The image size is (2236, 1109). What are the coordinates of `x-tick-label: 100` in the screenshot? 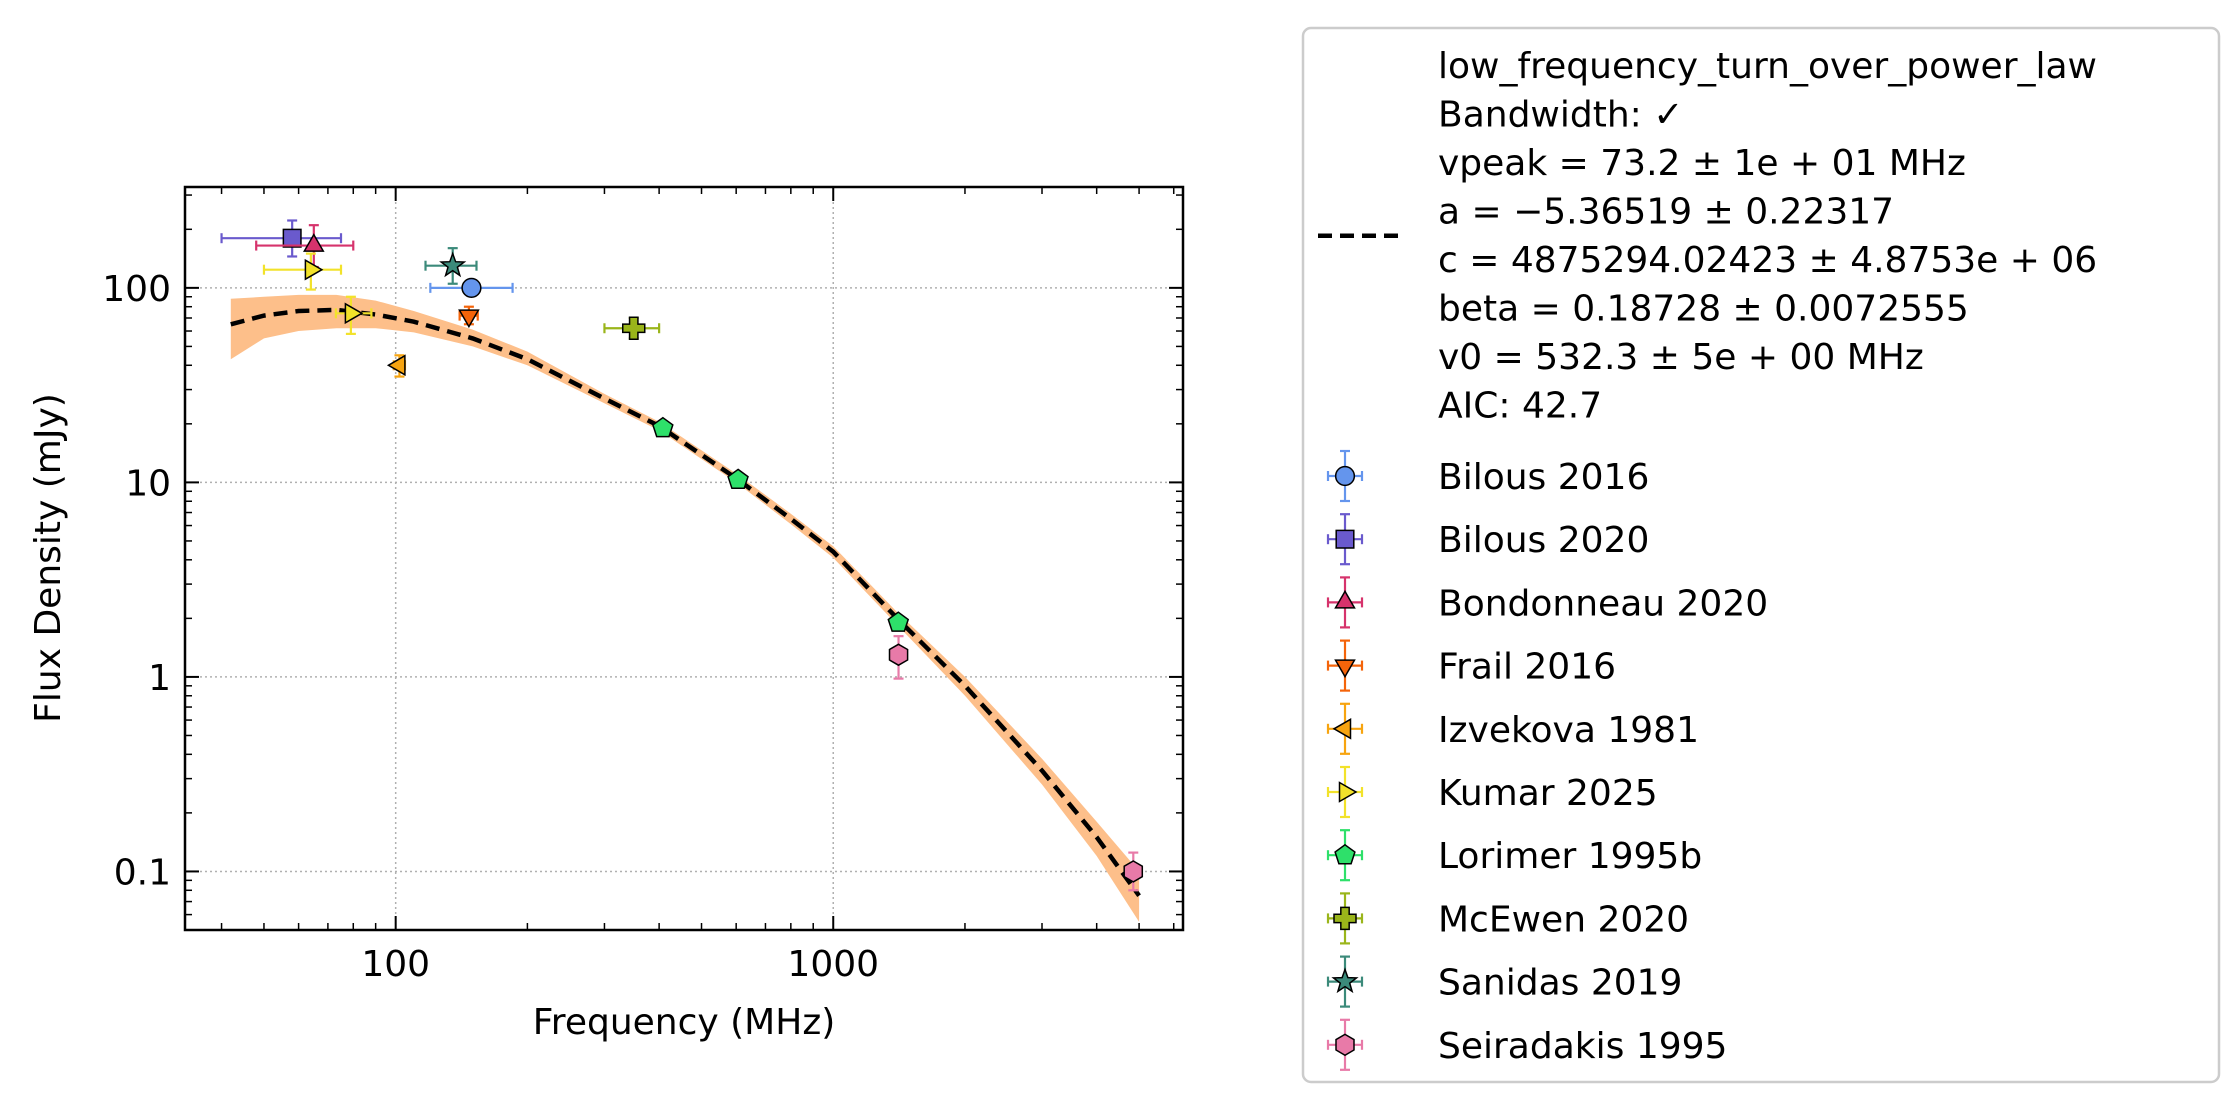 It's located at (395, 964).